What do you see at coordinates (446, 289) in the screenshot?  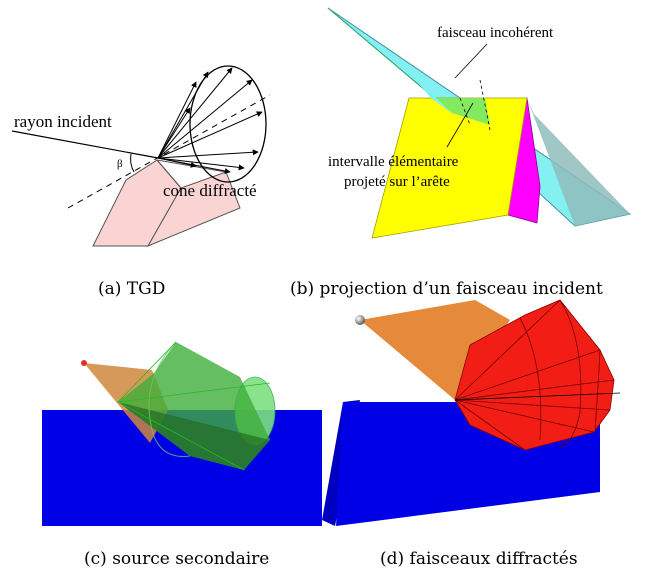 I see `caption-b: (b) projection d’un faisceau incident` at bounding box center [446, 289].